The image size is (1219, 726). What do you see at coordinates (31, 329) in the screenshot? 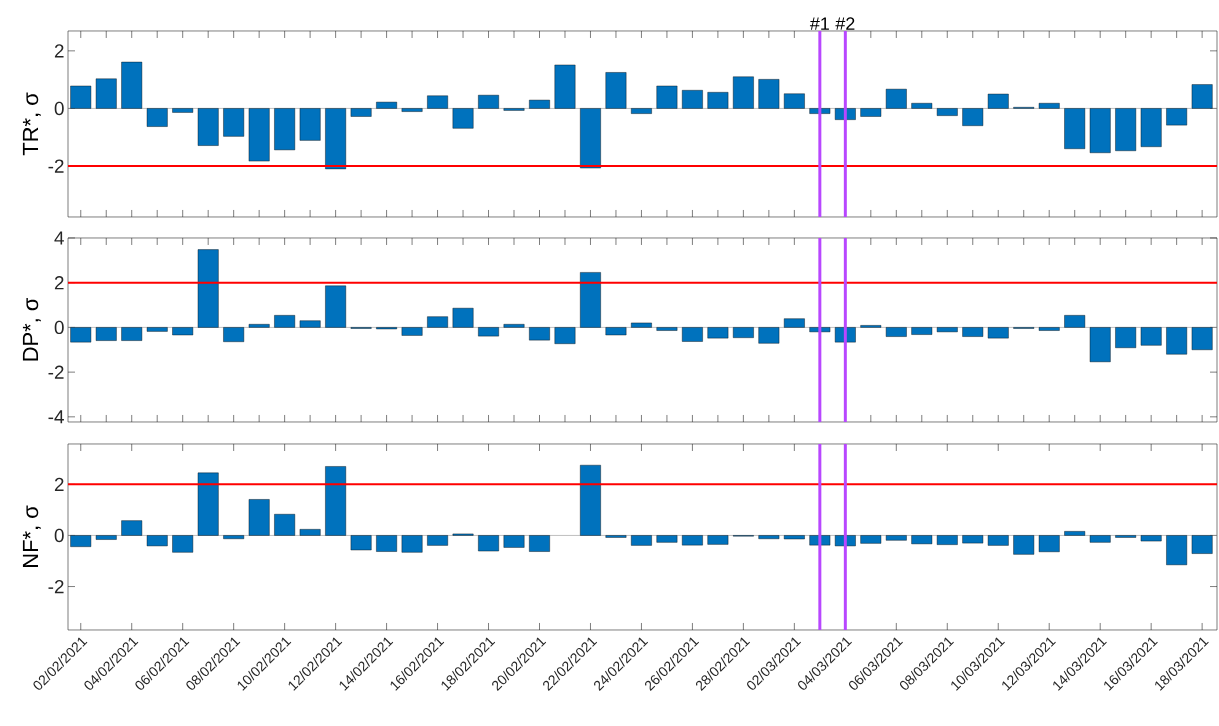
I see `y-axis-title: DP*, σ` at bounding box center [31, 329].